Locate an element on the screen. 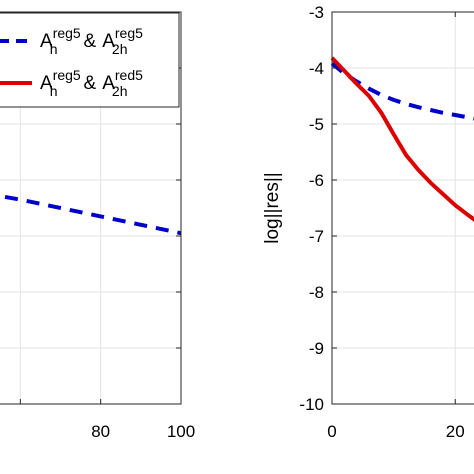 The width and height of the screenshot is (474, 474). legend-entry: Areg5 h & Areg5 2h is located at coordinates (91, 41).